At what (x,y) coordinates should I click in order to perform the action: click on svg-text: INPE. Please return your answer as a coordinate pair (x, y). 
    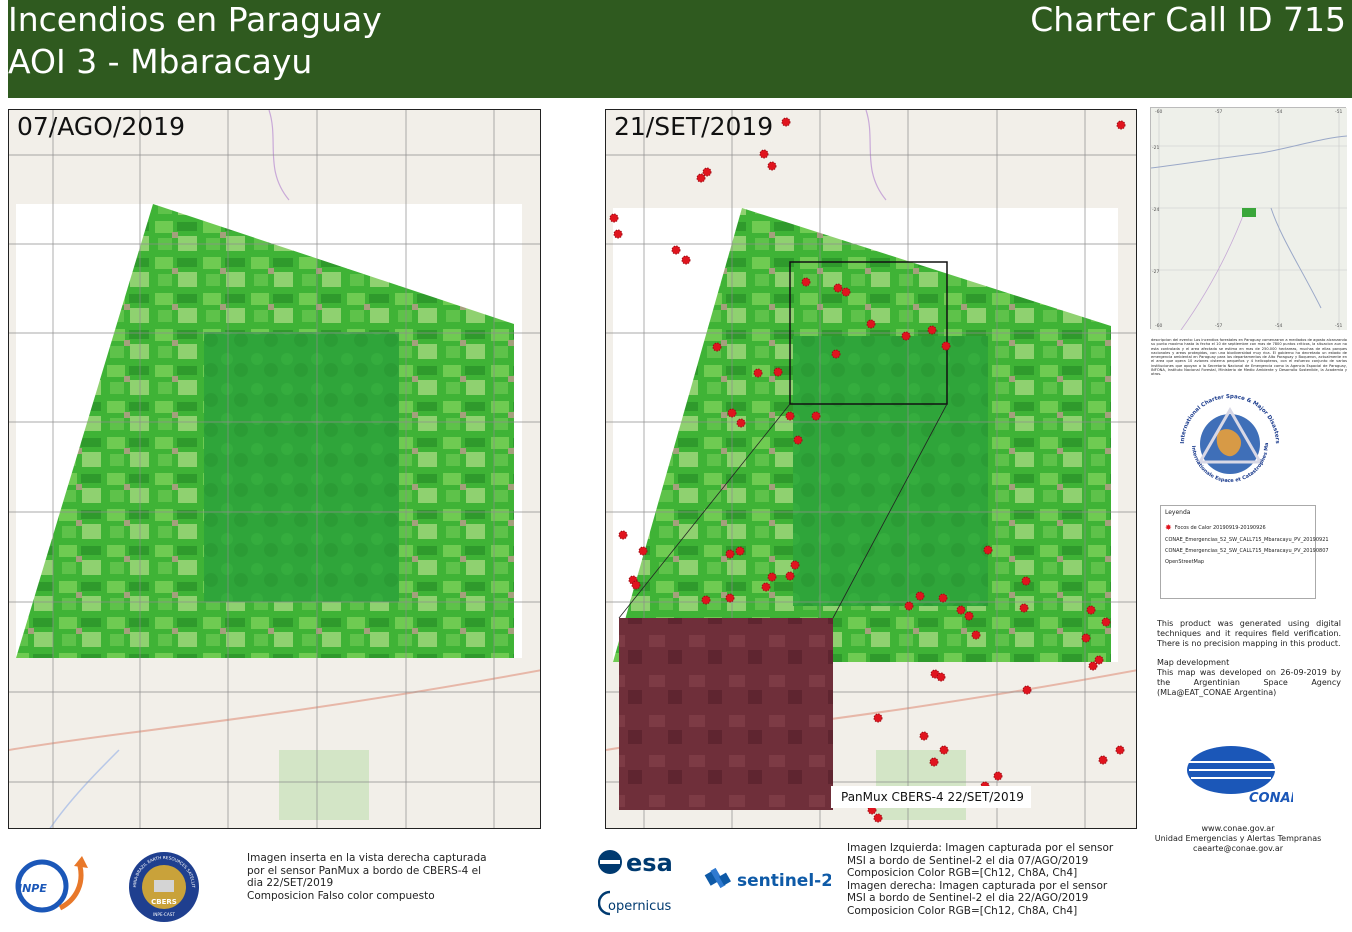
    Looking at the image, I should click on (32, 888).